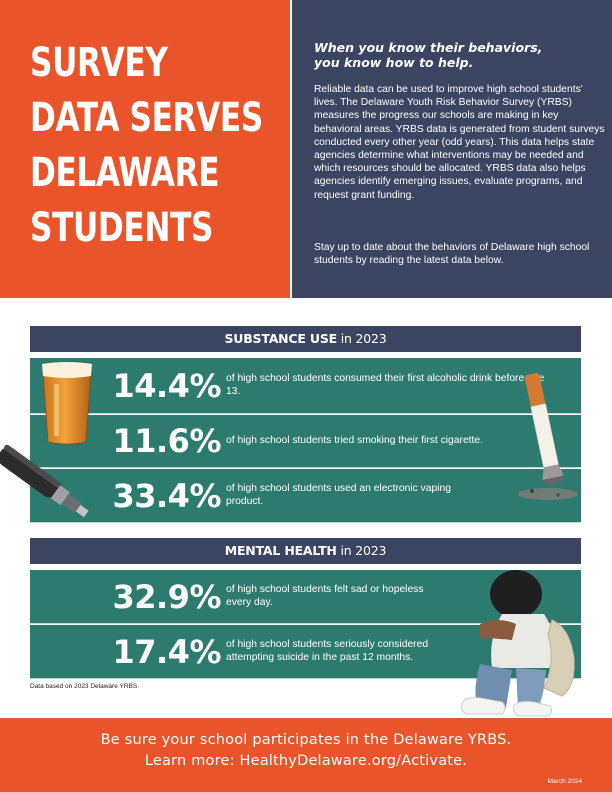  Describe the element at coordinates (361, 550) in the screenshot. I see `mental-health-heading-year: in 2023` at that location.